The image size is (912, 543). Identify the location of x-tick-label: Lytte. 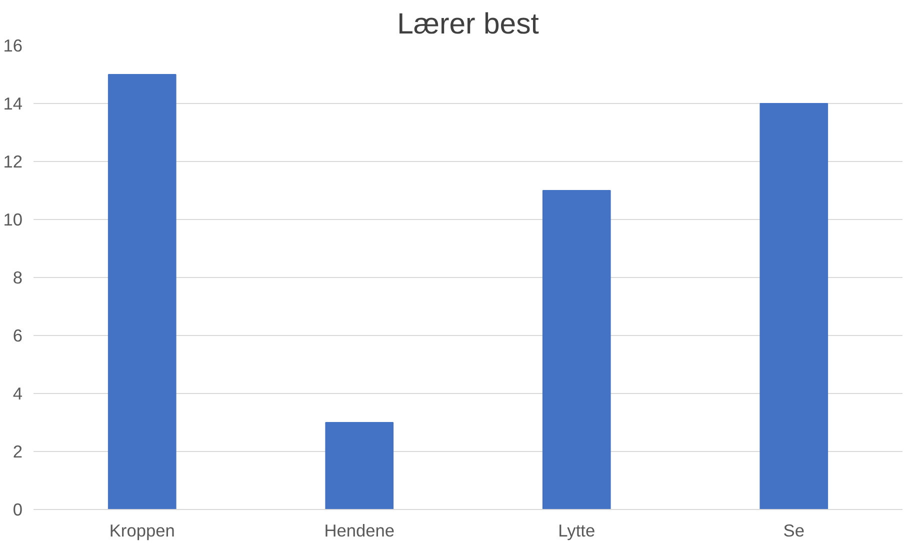
(577, 530).